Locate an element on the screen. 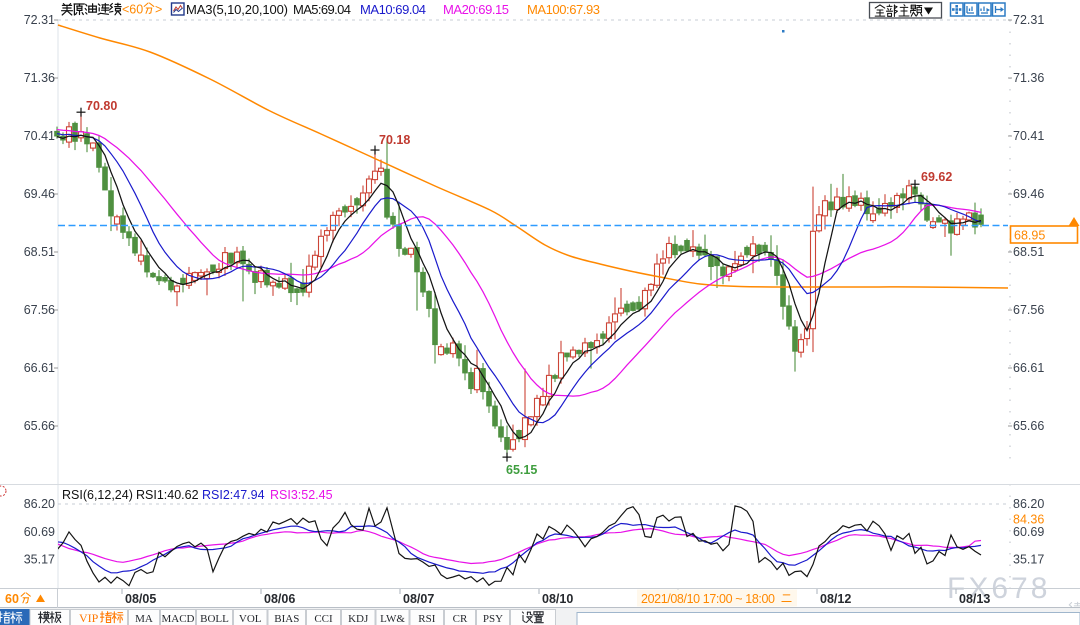 Image resolution: width=1080 pixels, height=625 pixels. svg-text: 70.18 is located at coordinates (394, 140).